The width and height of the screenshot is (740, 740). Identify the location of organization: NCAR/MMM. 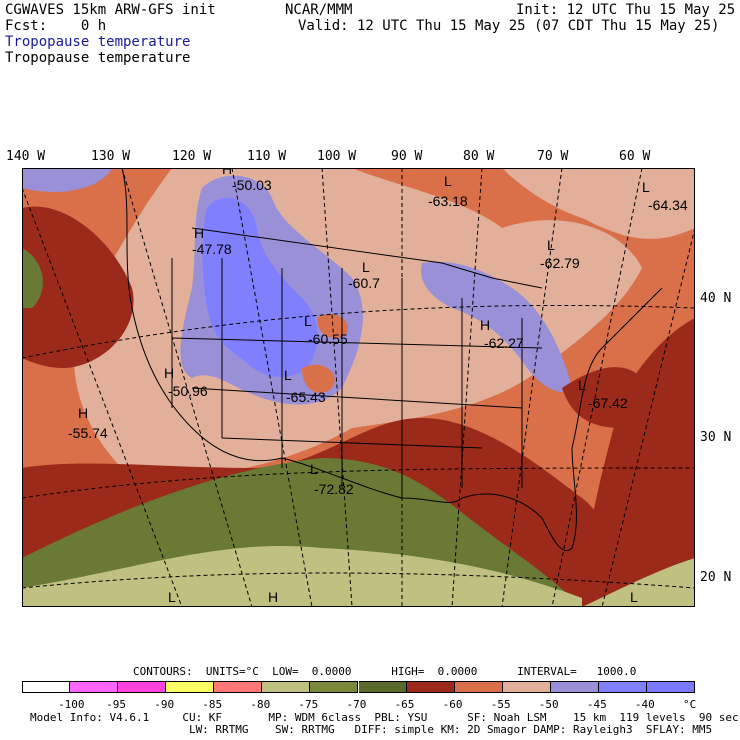
(319, 10).